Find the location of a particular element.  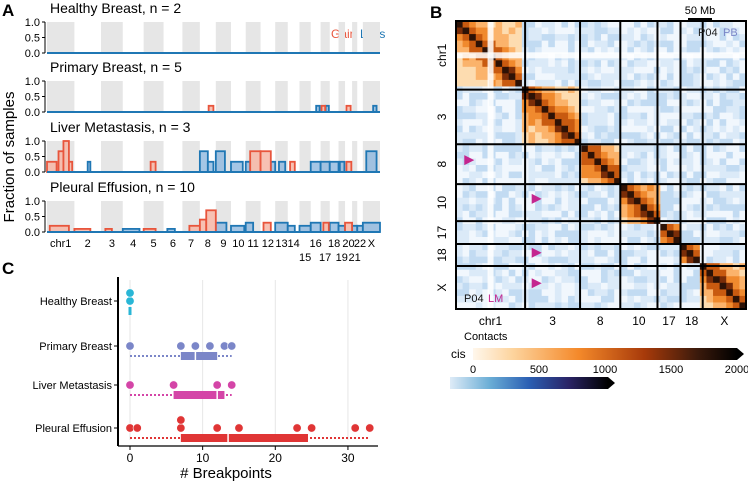

y-tick-label: 1.0 is located at coordinates (32, 23).